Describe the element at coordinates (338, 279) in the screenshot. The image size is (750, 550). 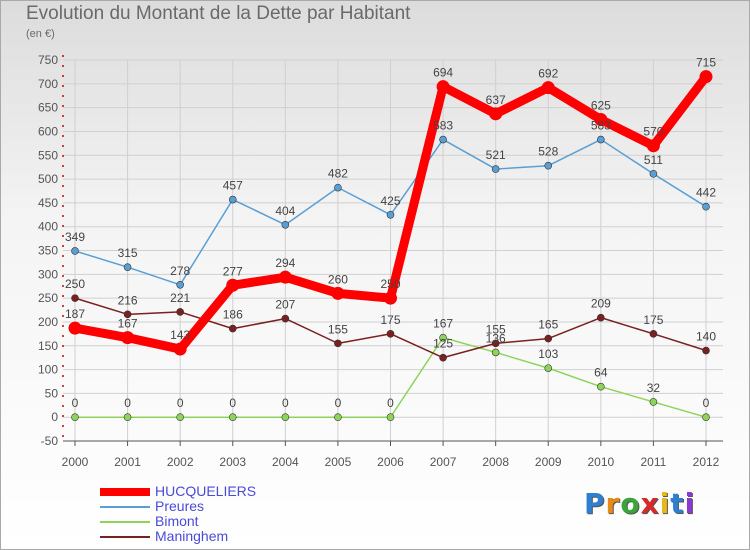
I see `data-label: 260` at that location.